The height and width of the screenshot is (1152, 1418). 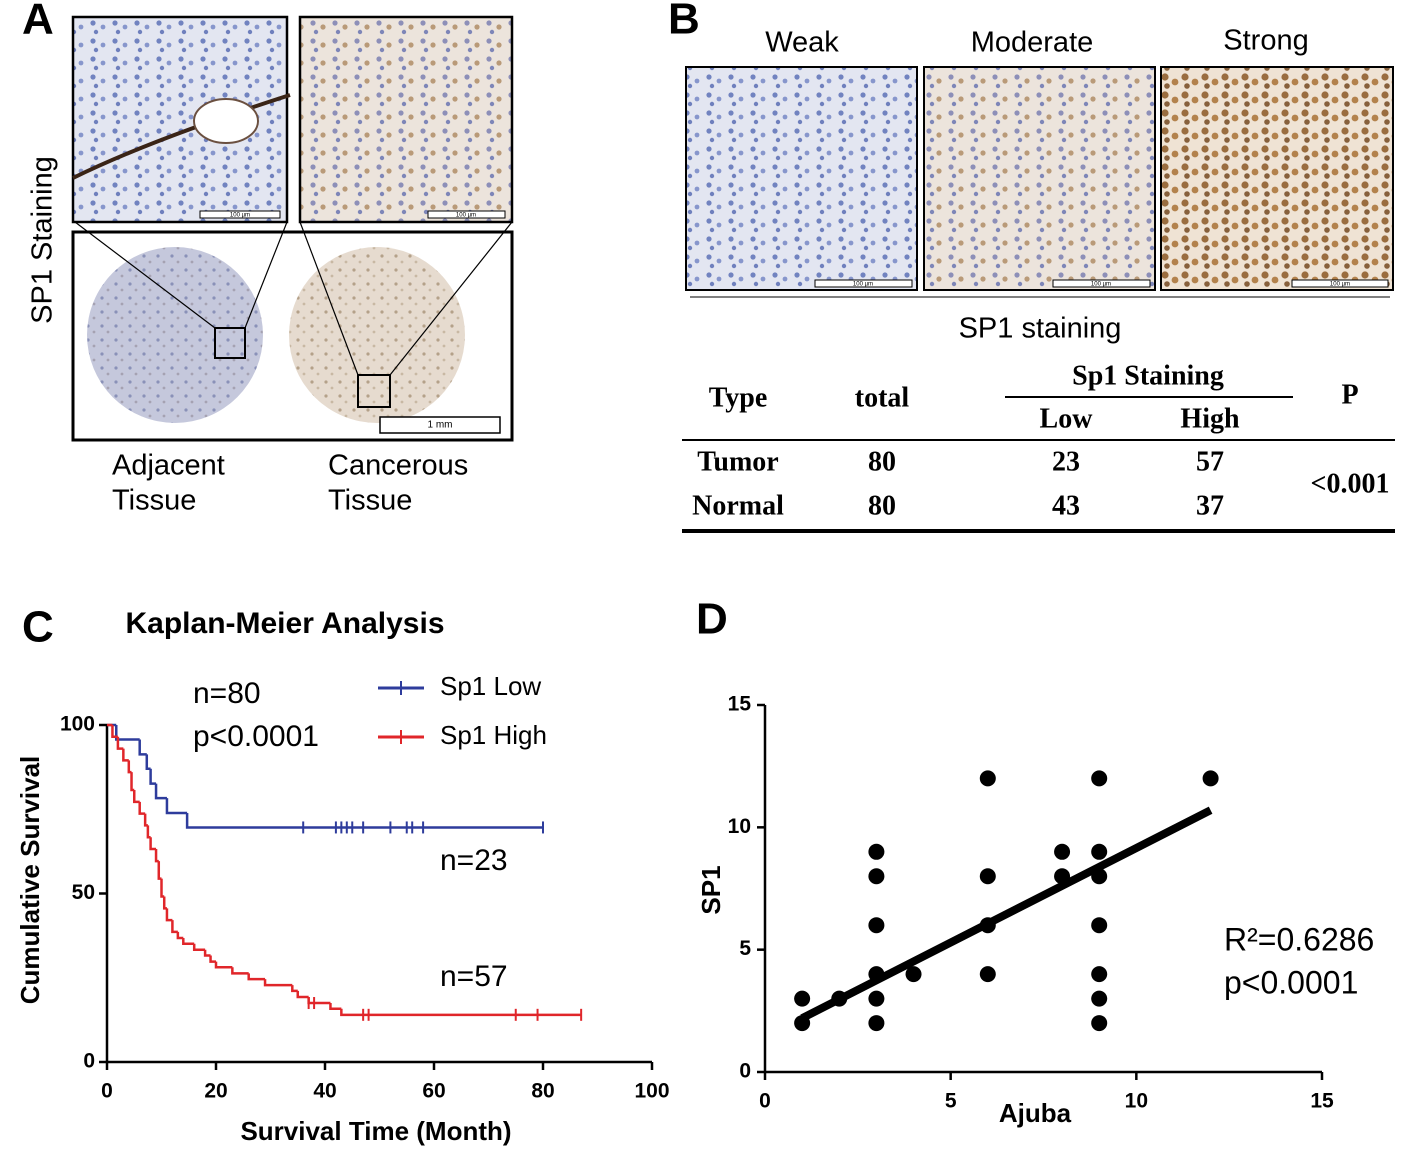 I want to click on zoom-lines, so click(x=293, y=298).